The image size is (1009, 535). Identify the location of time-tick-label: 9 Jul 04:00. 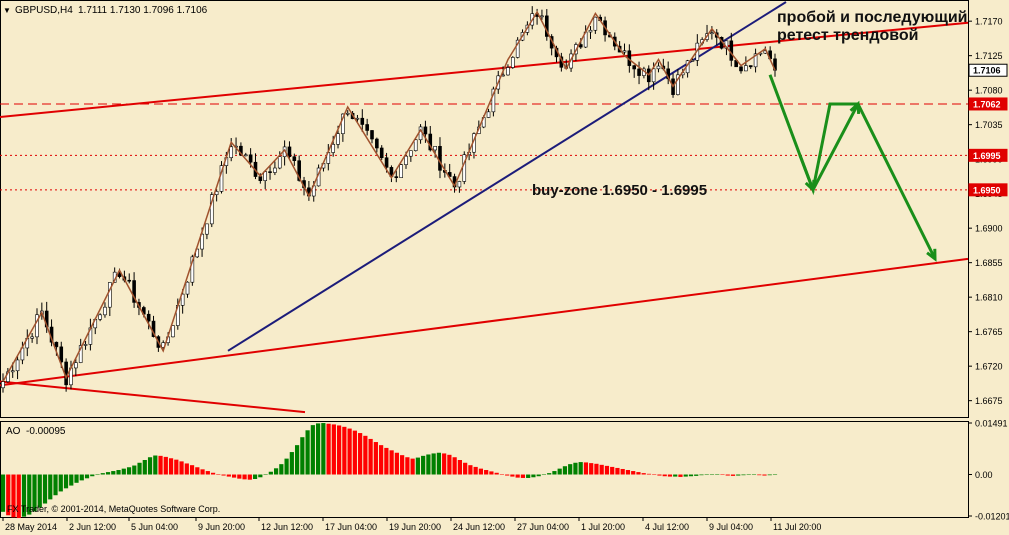
(731, 527).